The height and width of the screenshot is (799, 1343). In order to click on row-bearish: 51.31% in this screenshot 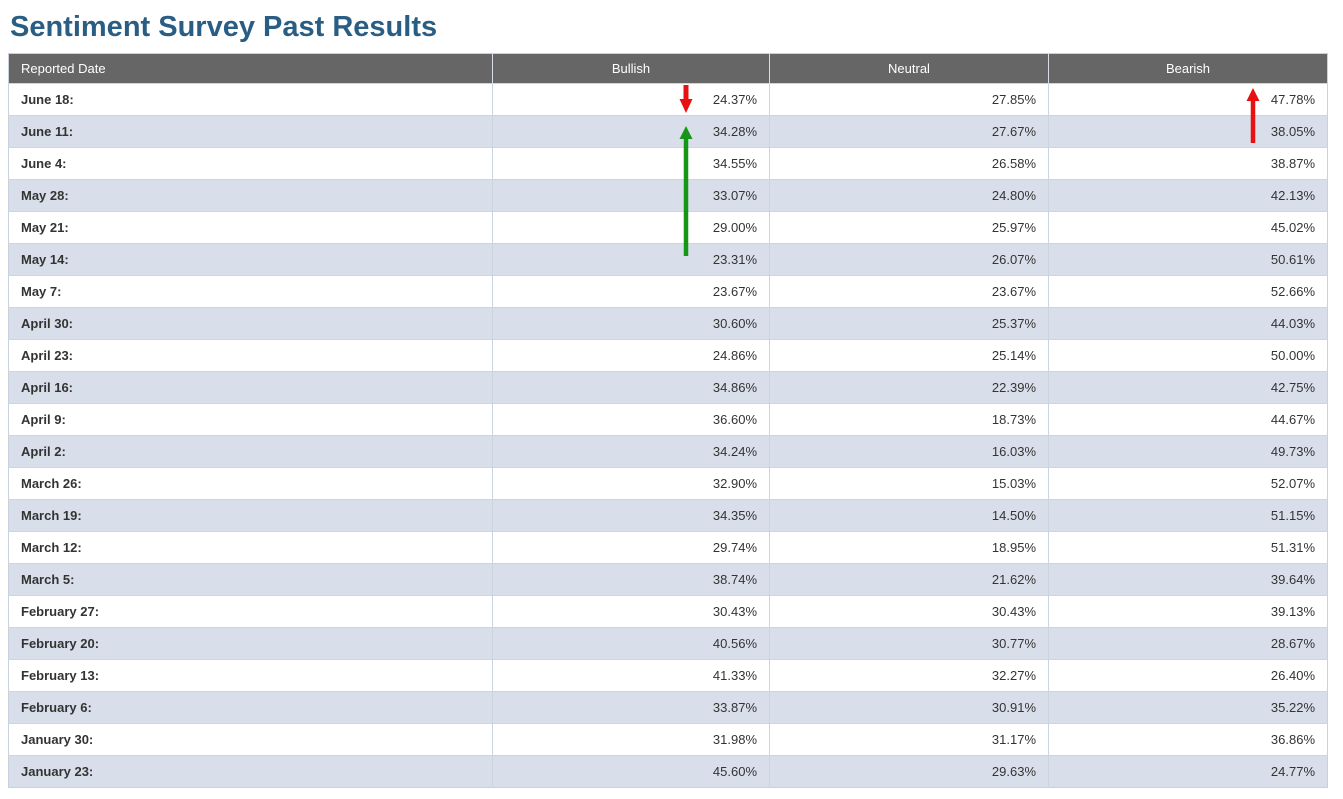, I will do `click(1188, 547)`.